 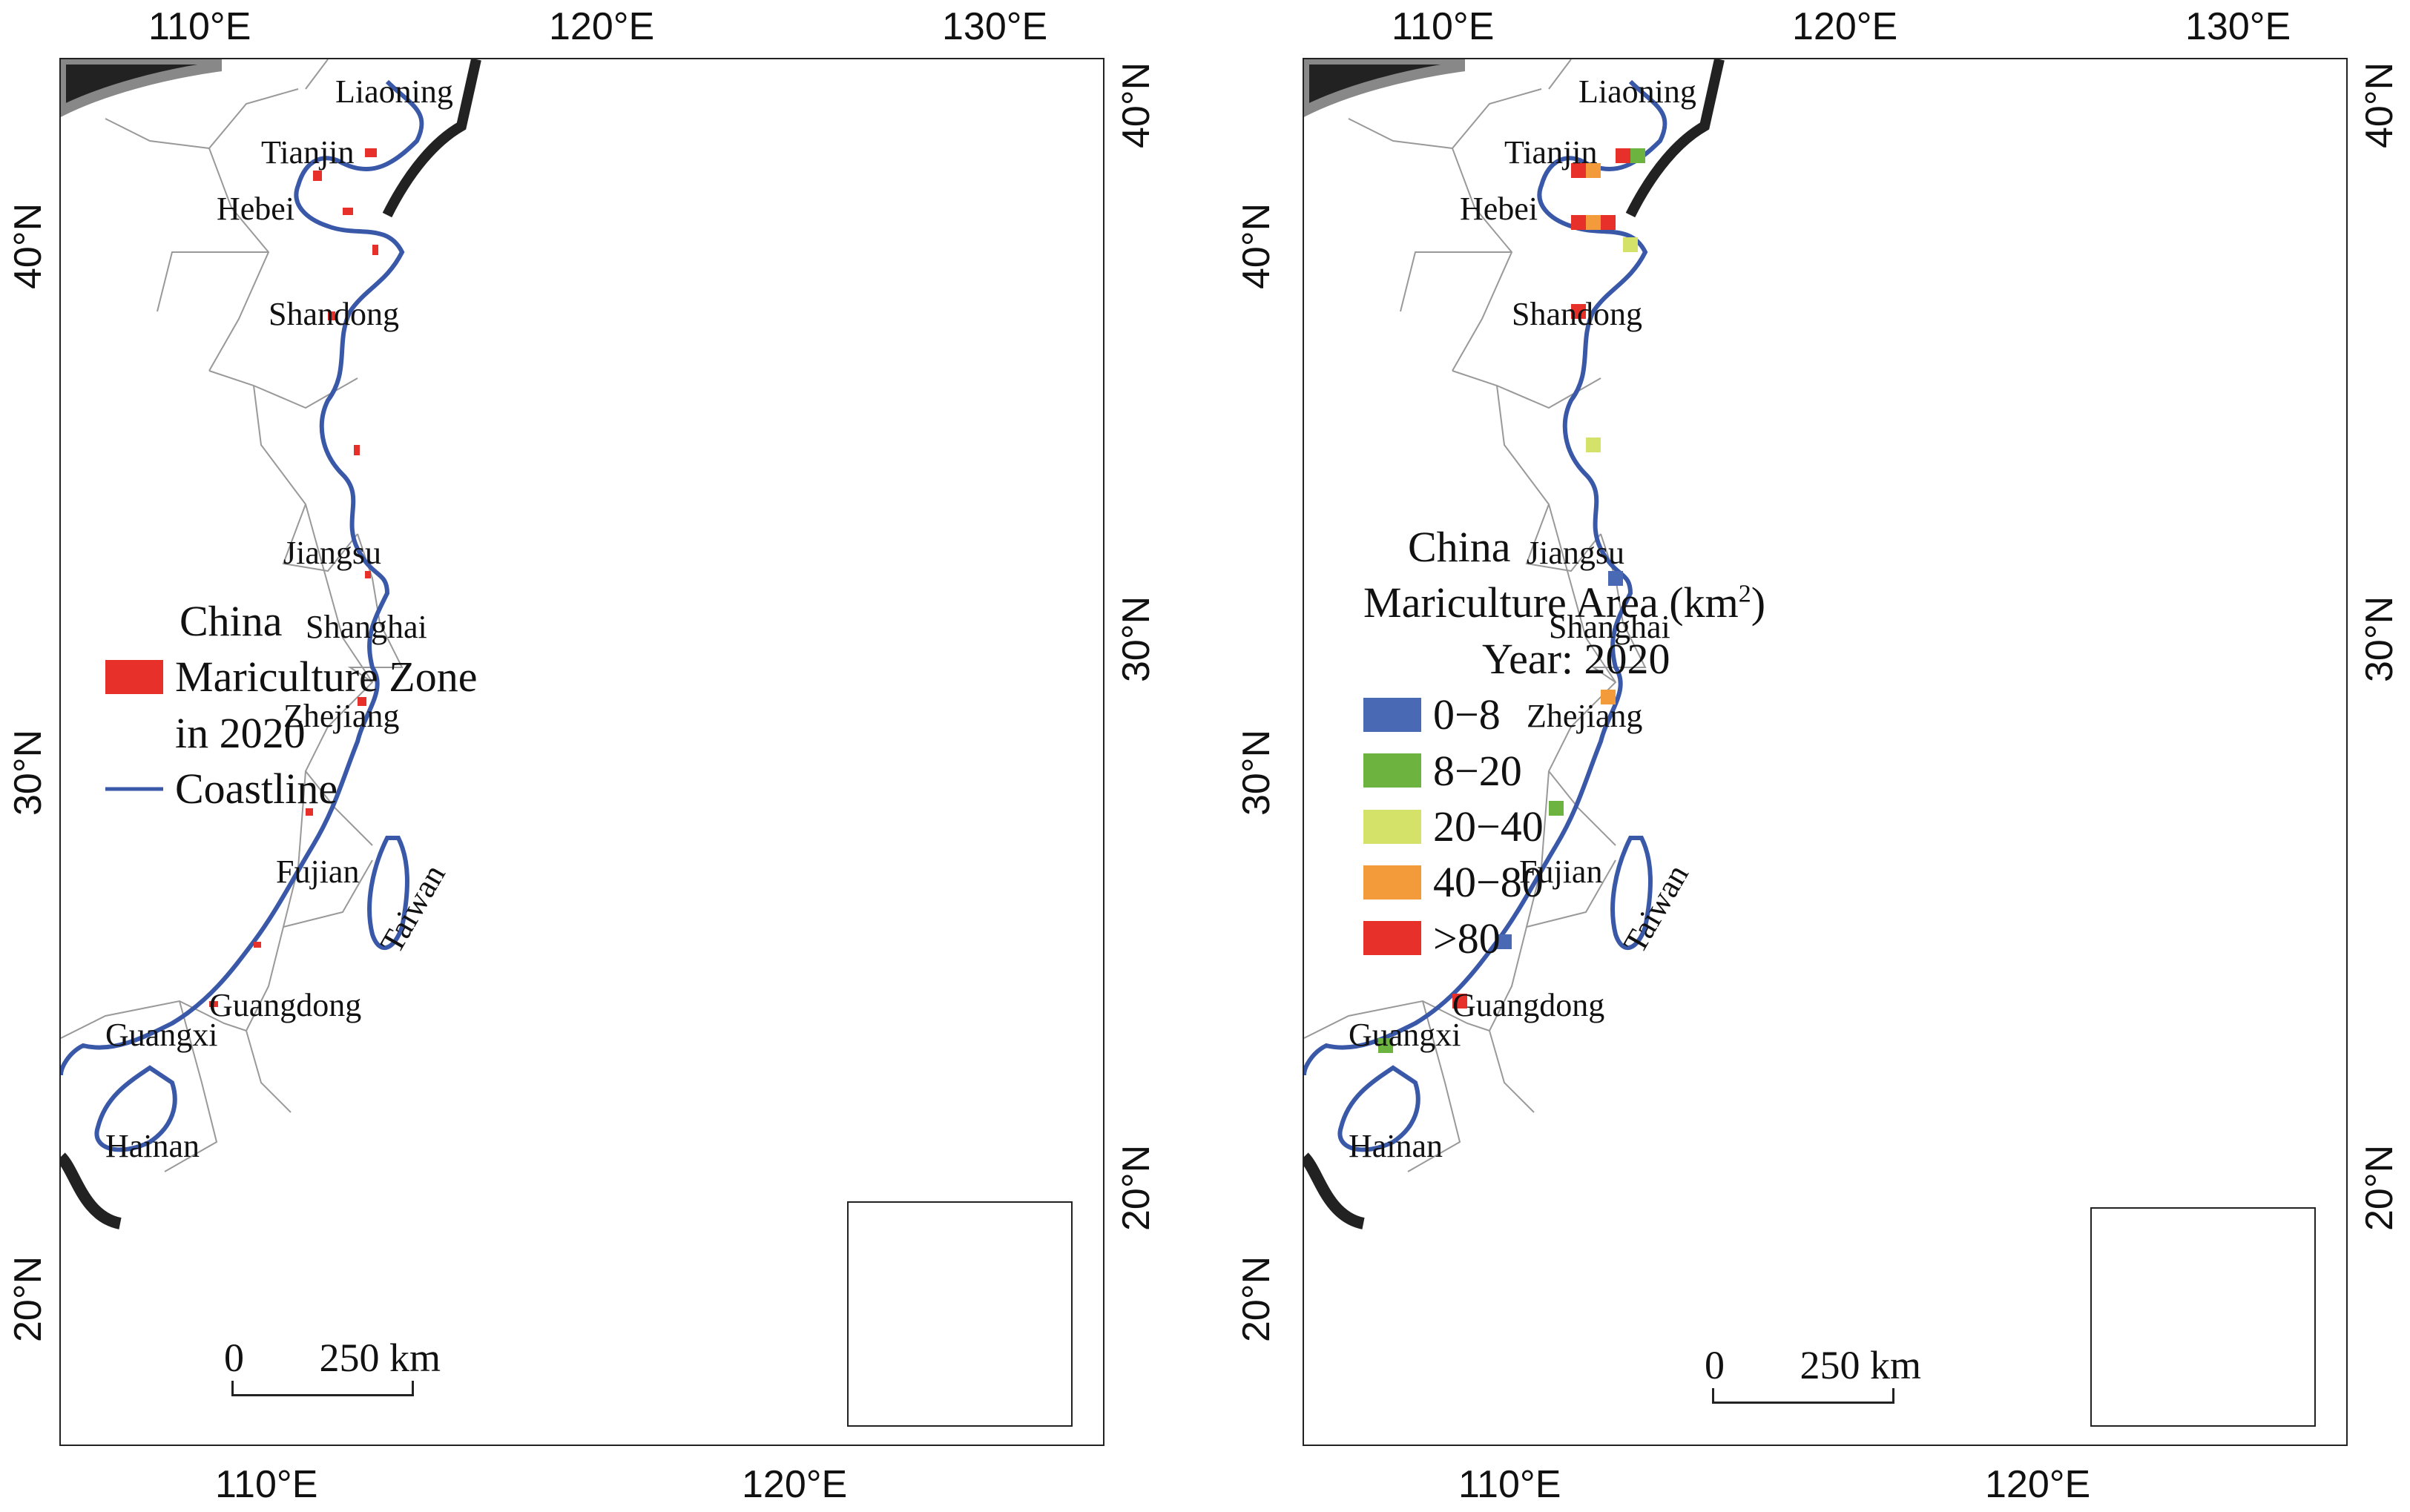 What do you see at coordinates (1564, 826) in the screenshot?
I see `legend-class-row: 20−40` at bounding box center [1564, 826].